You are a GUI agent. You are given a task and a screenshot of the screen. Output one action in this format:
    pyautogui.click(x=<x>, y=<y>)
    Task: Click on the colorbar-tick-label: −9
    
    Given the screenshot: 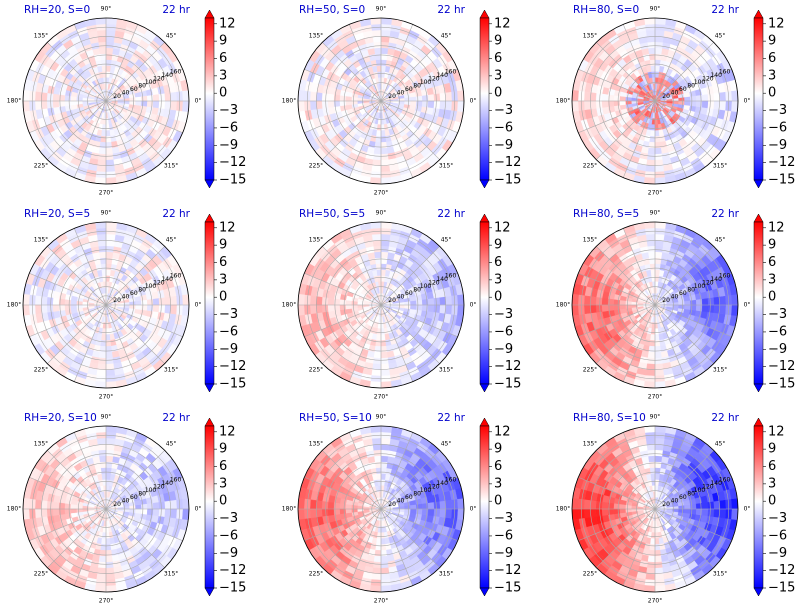 What is the action you would take?
    pyautogui.click(x=228, y=145)
    